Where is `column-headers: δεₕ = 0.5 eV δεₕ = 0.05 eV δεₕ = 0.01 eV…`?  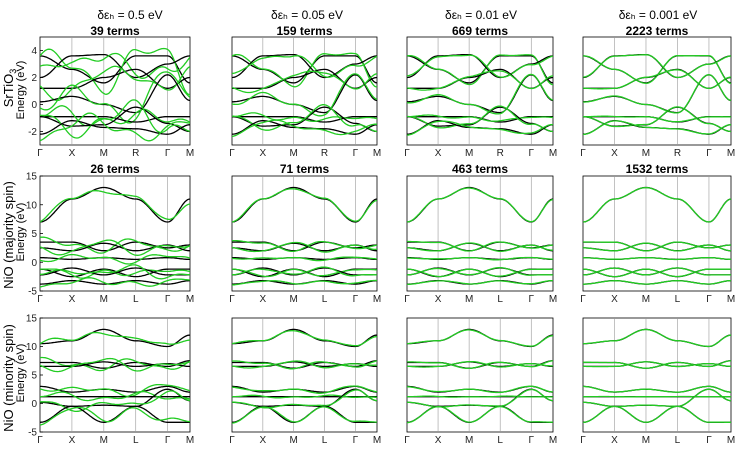
column-headers: δεₕ = 0.5 eV δεₕ = 0.05 eV δεₕ = 0.01 eV… is located at coordinates (397, 15).